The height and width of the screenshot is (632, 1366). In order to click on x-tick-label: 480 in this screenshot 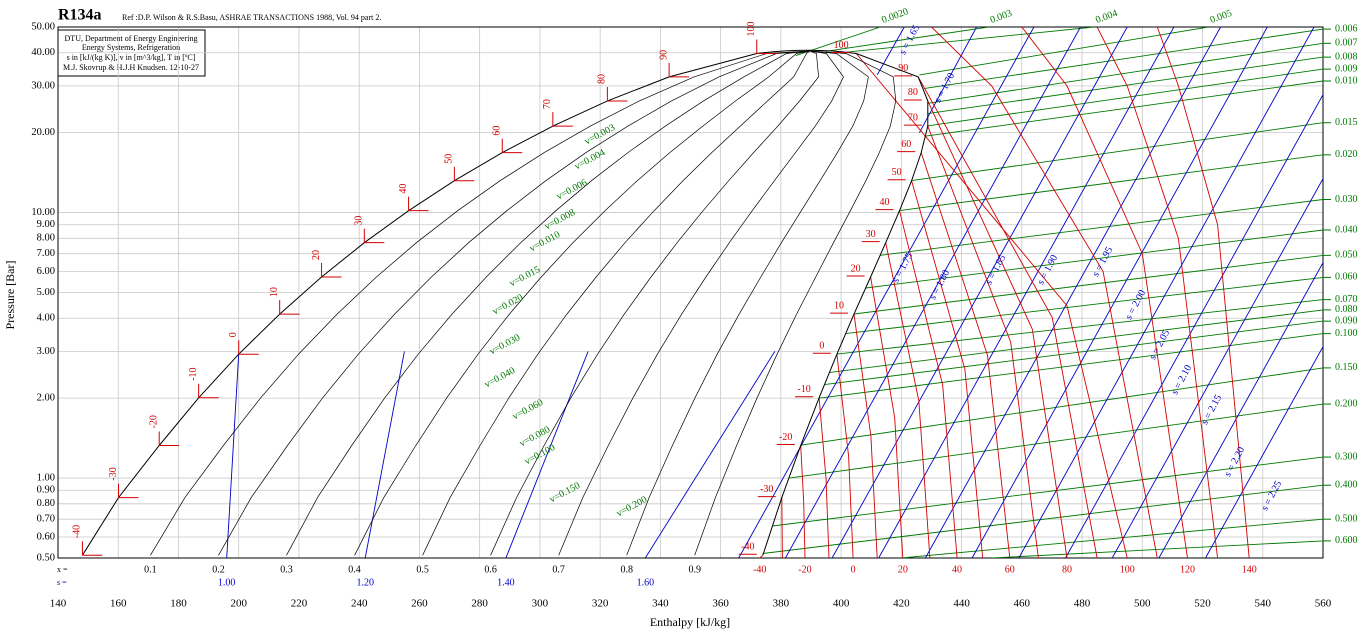, I will do `click(1082, 604)`.